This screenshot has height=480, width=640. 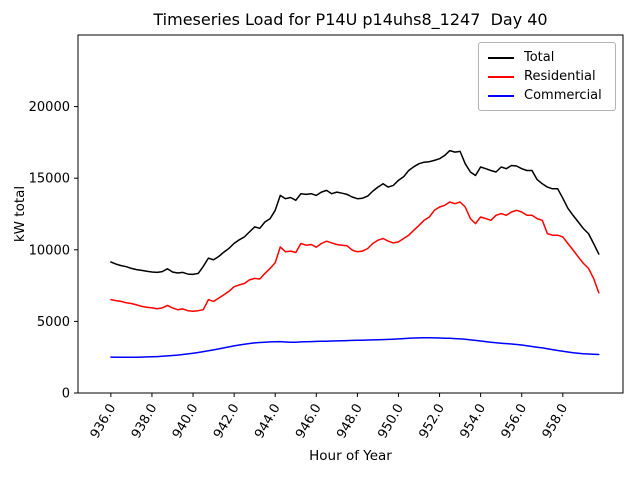 I want to click on x-tick-label: 948.0, so click(x=350, y=422).